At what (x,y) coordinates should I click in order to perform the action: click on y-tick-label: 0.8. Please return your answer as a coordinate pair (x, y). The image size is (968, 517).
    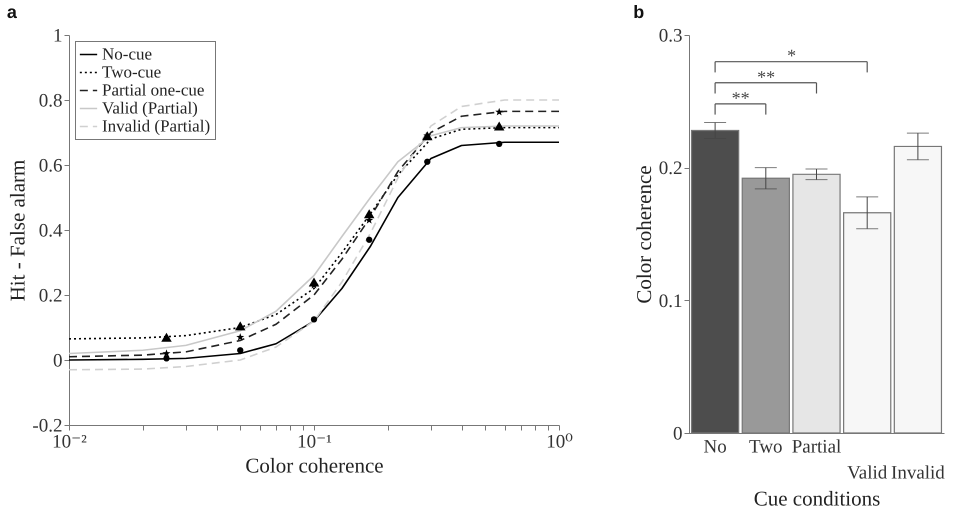
    Looking at the image, I should click on (50, 101).